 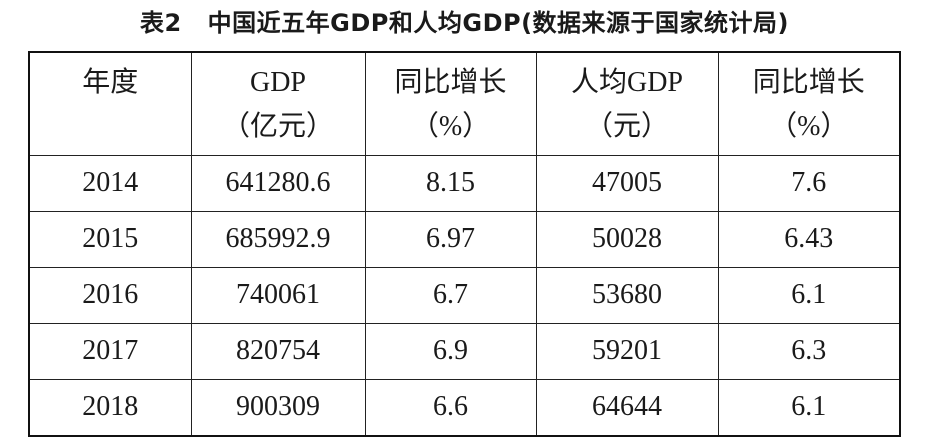 I want to click on header-per-capita-gdp: 人均GDP （元）, so click(x=627, y=103).